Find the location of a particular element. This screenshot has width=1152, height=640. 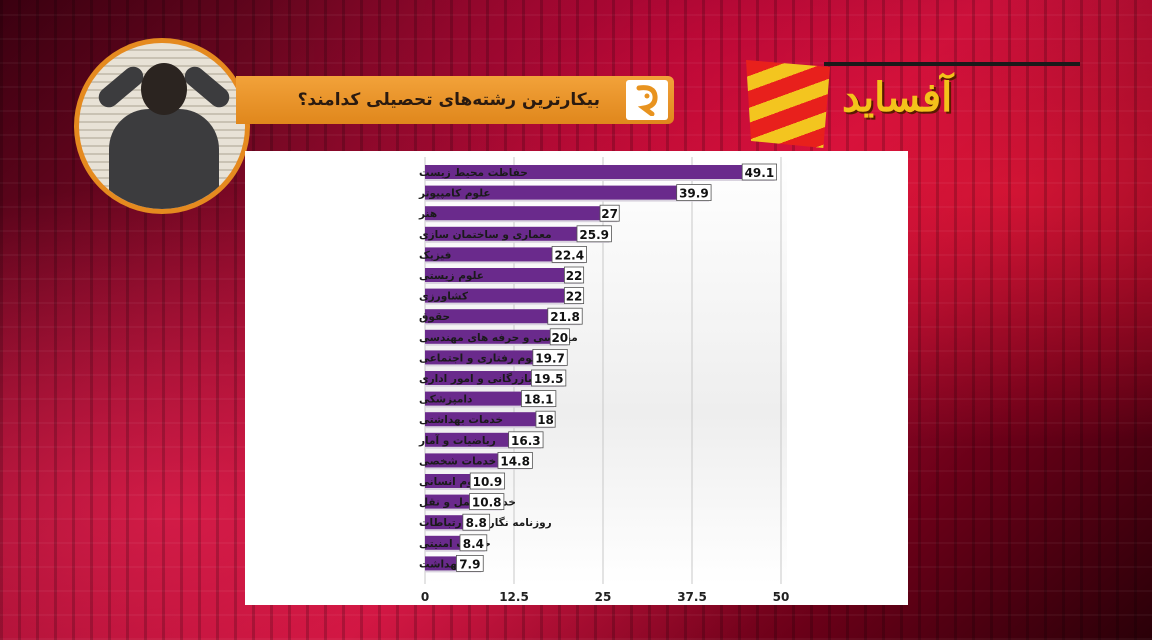

value-label: 20 is located at coordinates (559, 338).